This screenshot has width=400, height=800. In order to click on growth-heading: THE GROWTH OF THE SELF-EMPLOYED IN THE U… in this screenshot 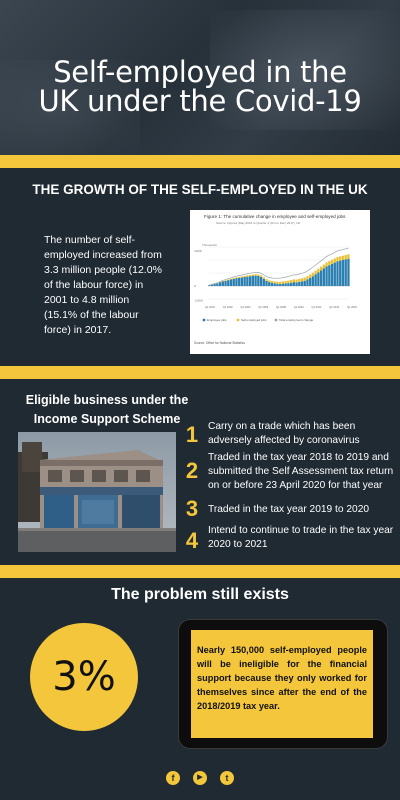, I will do `click(200, 189)`.